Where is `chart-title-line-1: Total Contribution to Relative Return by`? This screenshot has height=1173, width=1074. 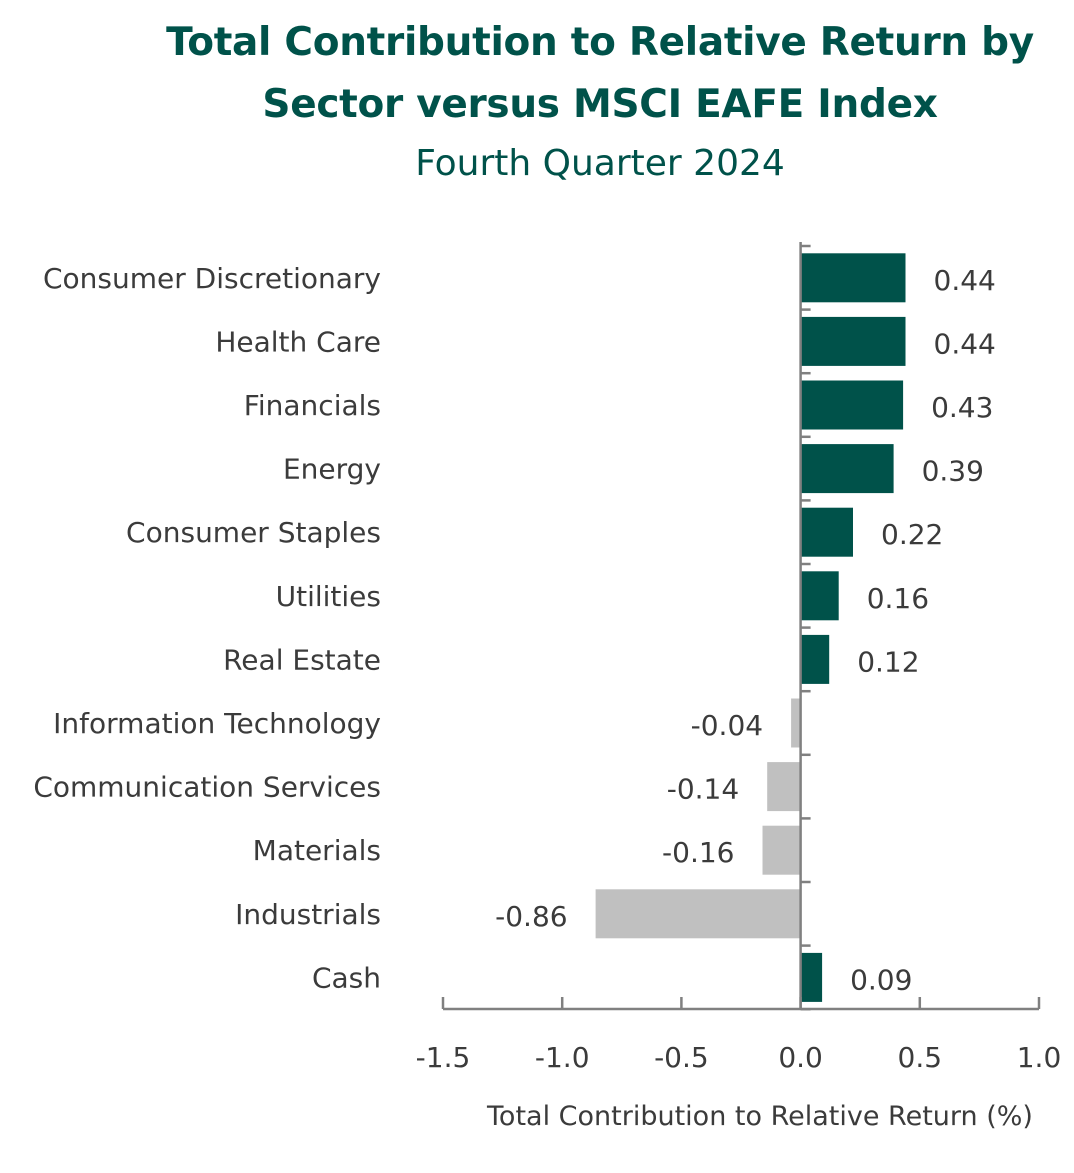
chart-title-line-1: Total Contribution to Relative Return by is located at coordinates (600, 42).